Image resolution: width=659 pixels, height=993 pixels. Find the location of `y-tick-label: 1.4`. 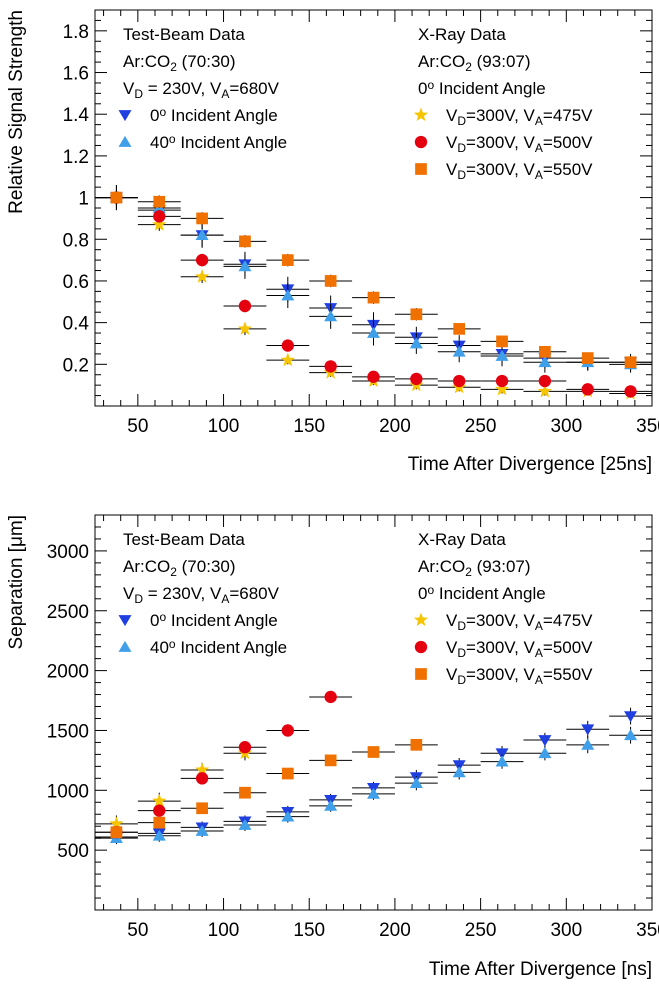

y-tick-label: 1.4 is located at coordinates (76, 115).